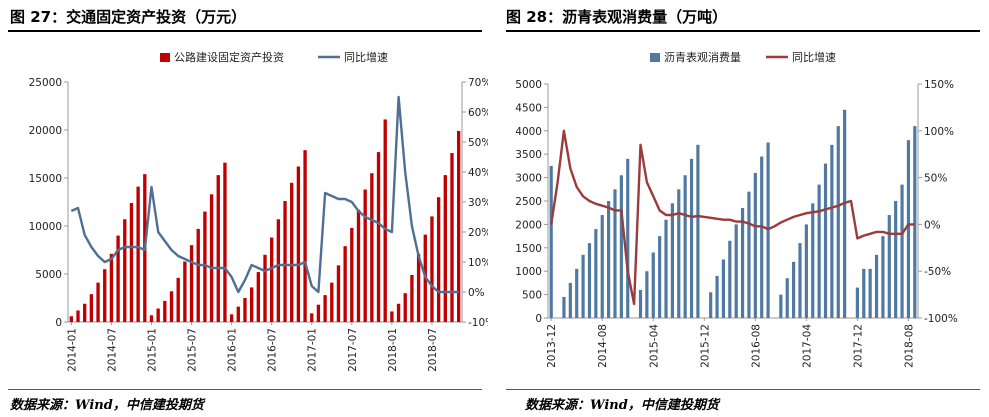  Describe the element at coordinates (528, 202) in the screenshot. I see `right-left-tick-label: 2500` at that location.